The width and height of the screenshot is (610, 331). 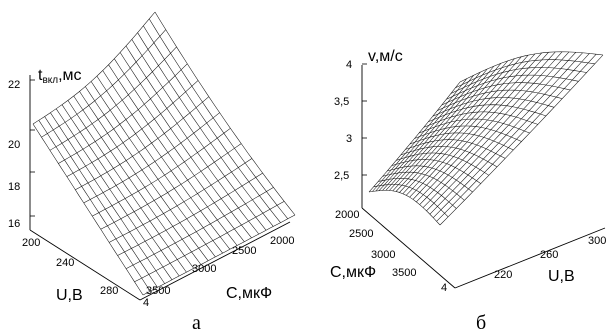 I want to click on b-z-axis-label: v,м/с, so click(x=385, y=56).